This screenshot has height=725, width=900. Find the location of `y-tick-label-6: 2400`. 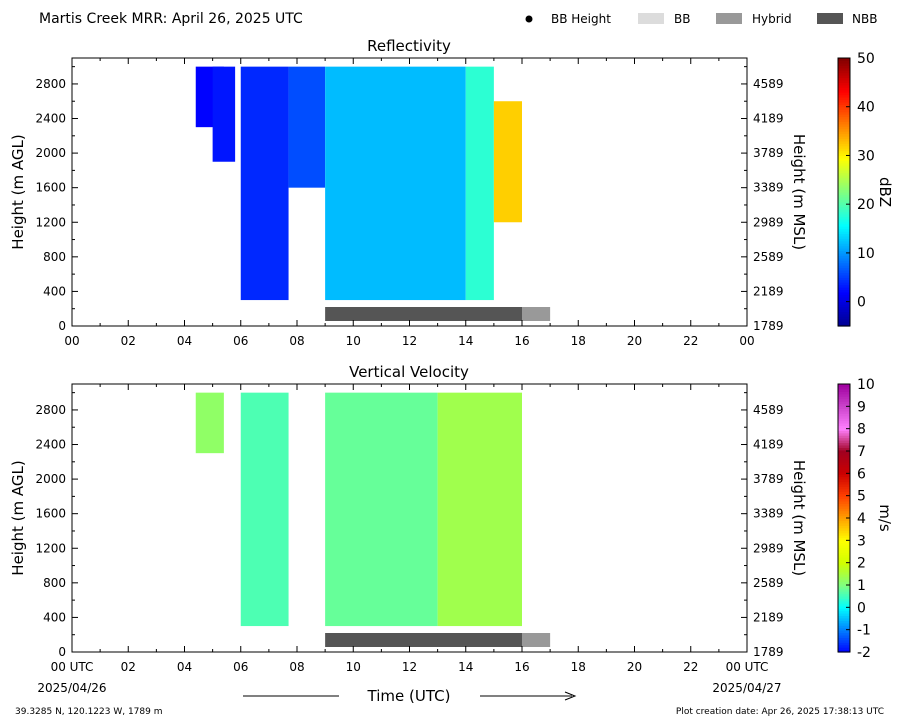

y-tick-label-6: 2400 is located at coordinates (50, 445).